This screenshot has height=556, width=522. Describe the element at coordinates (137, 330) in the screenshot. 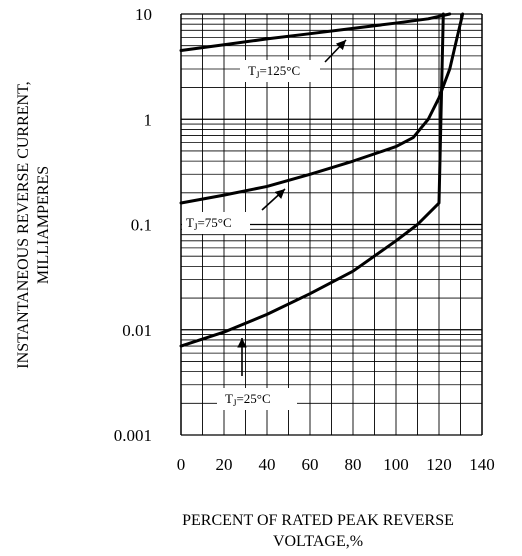

I see `y-tick-label: 0.01` at that location.